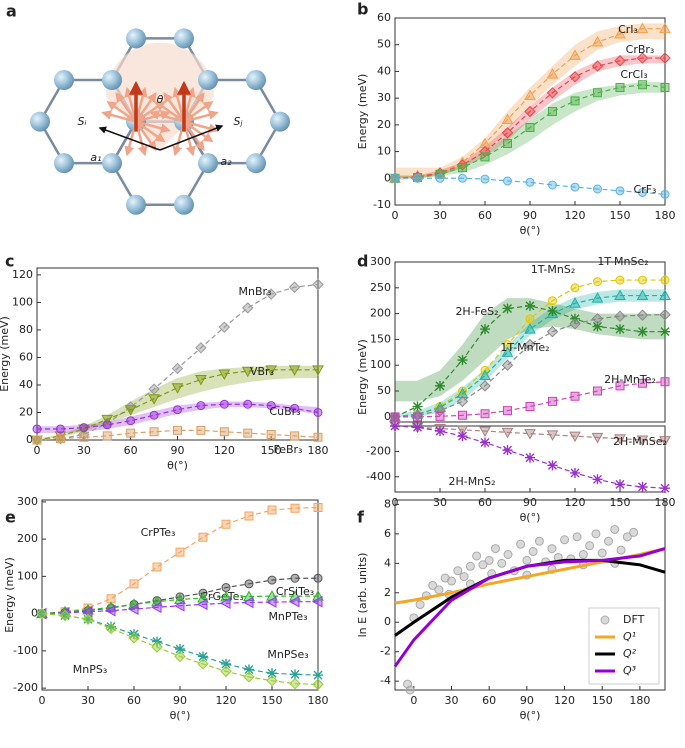 The height and width of the screenshot is (748, 685). What do you see at coordinates (384, 44) in the screenshot?
I see `y-tick-label: 50` at bounding box center [384, 44].